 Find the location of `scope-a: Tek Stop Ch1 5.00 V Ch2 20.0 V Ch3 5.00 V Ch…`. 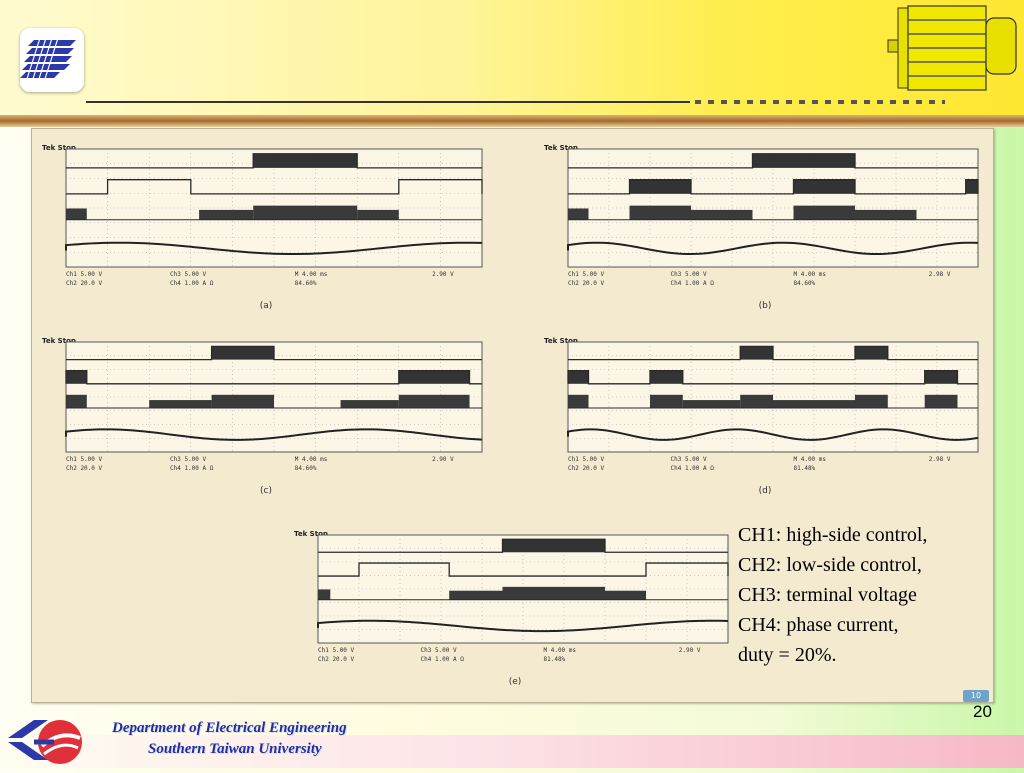

scope-a: Tek Stop Ch1 5.00 V Ch2 20.0 V Ch3 5.00 V Ch… is located at coordinates (266, 228).